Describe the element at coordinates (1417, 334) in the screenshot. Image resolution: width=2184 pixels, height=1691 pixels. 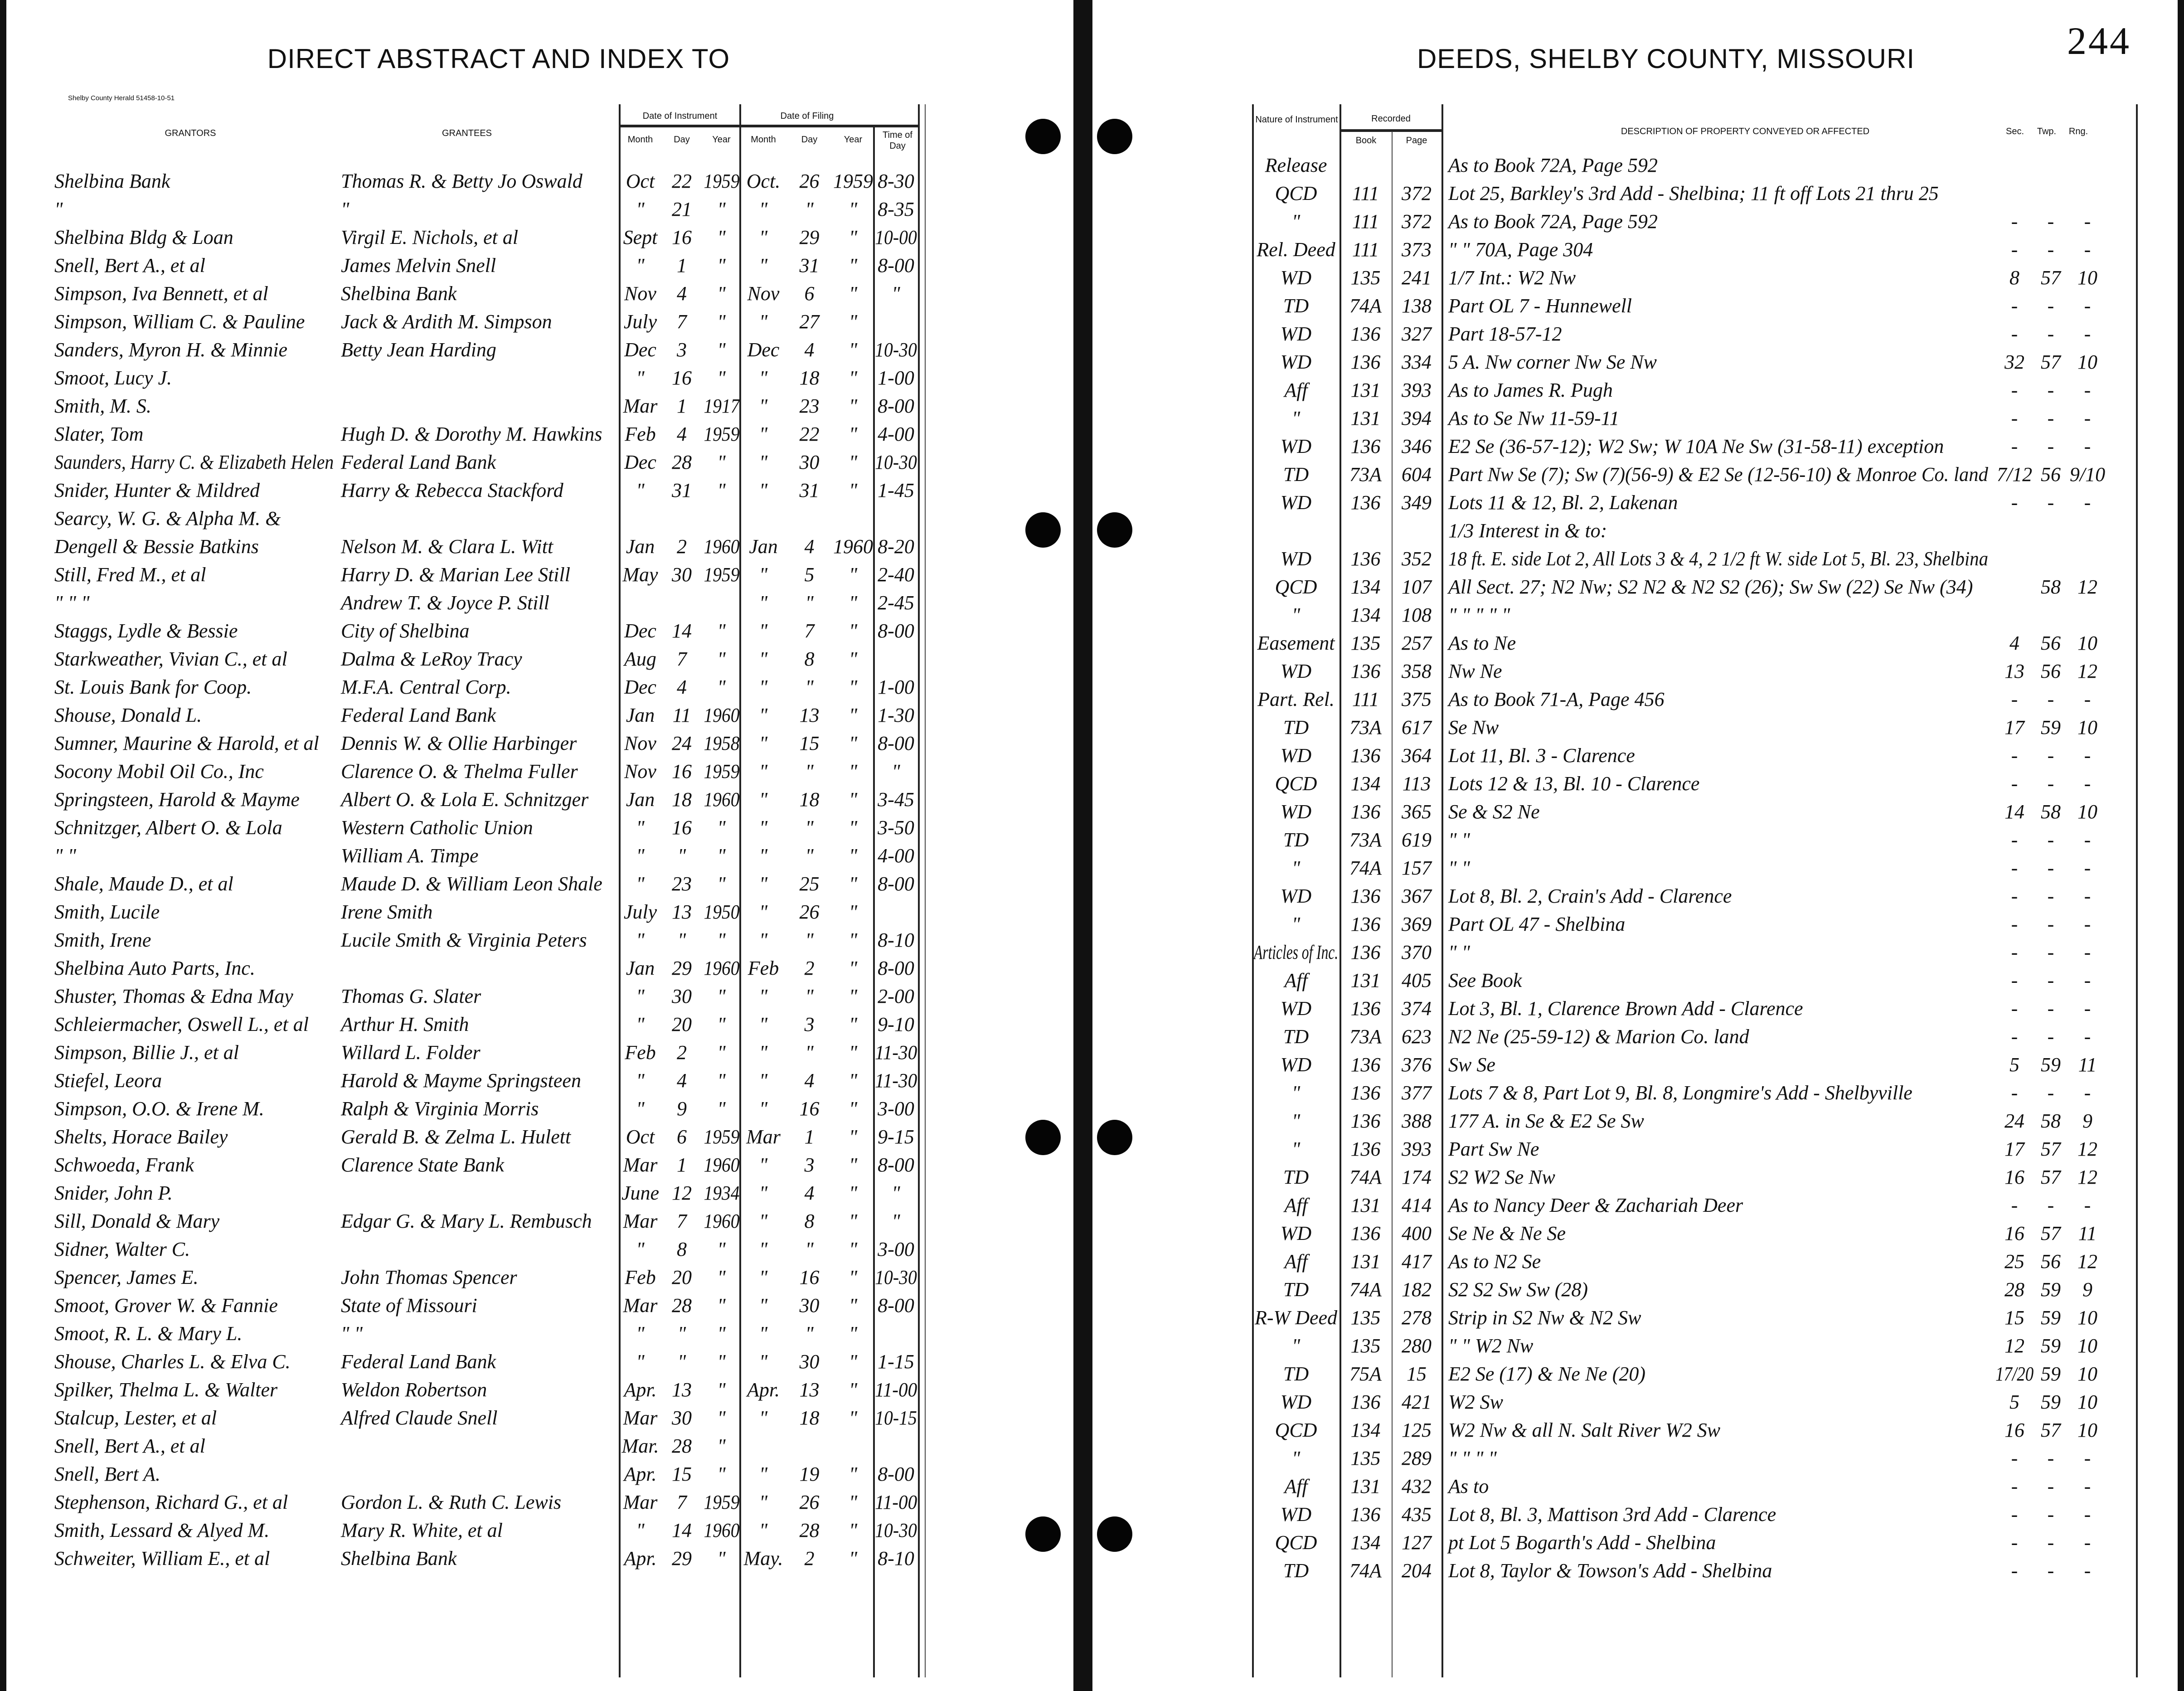
I see `page-cell: 327` at that location.